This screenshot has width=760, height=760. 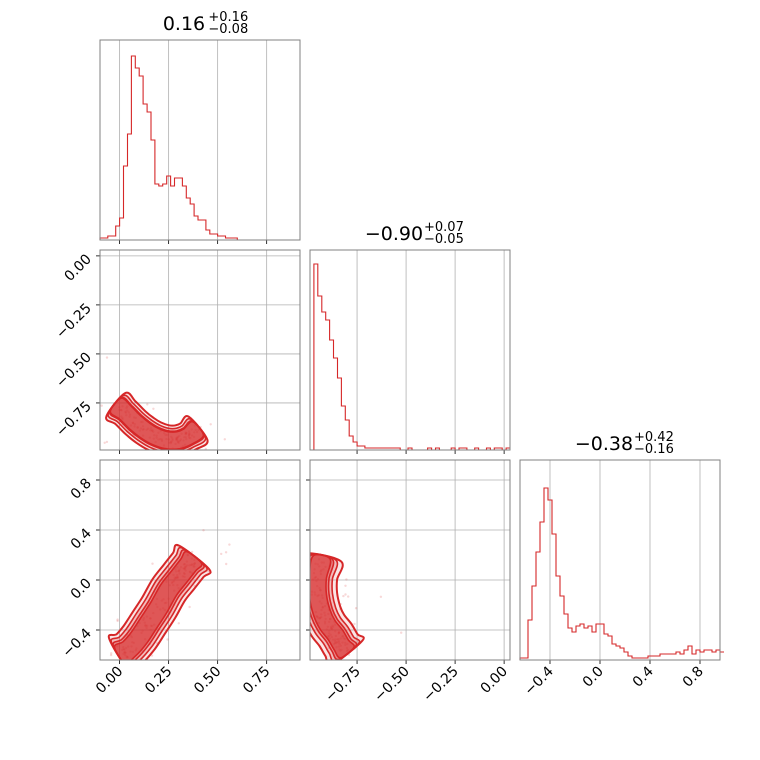 What do you see at coordinates (343, 685) in the screenshot?
I see `scatter-2-1-xticklabel-0: −0.75` at bounding box center [343, 685].